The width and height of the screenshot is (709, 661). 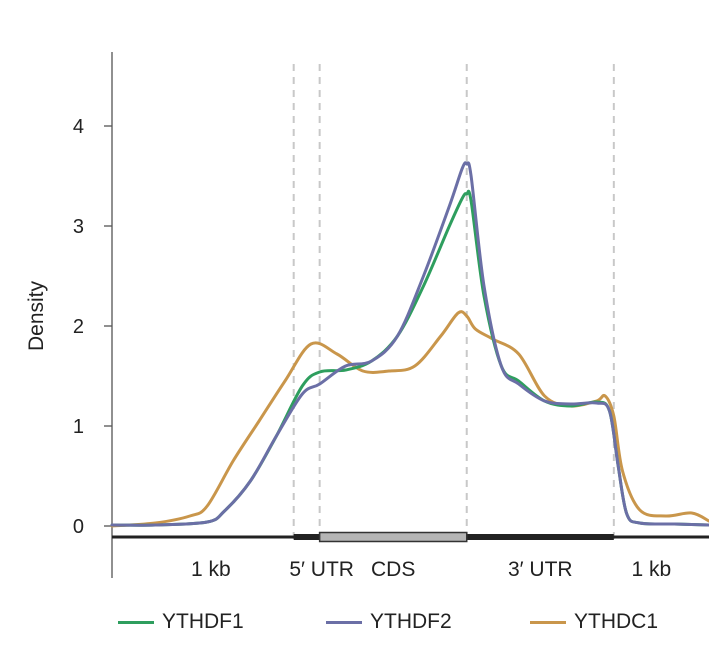 I want to click on y-tick-label: 1, so click(x=78, y=427).